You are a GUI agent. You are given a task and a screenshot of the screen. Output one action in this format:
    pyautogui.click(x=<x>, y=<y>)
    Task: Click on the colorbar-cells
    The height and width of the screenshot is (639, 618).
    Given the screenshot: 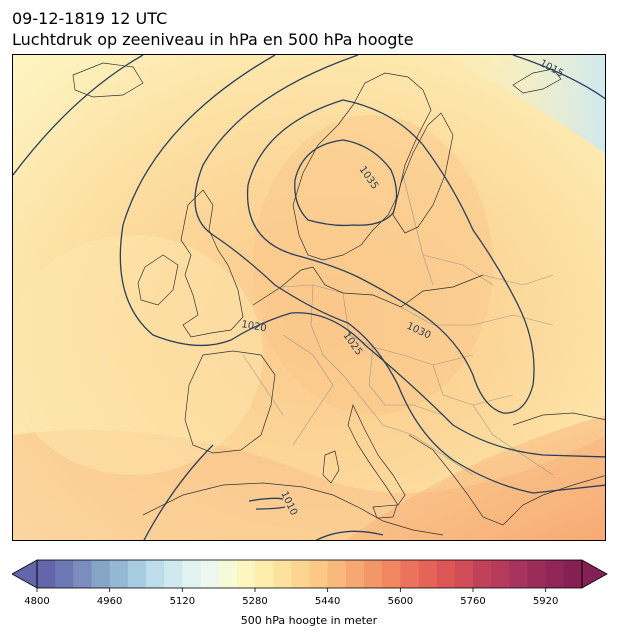 What is the action you would take?
    pyautogui.click(x=310, y=574)
    